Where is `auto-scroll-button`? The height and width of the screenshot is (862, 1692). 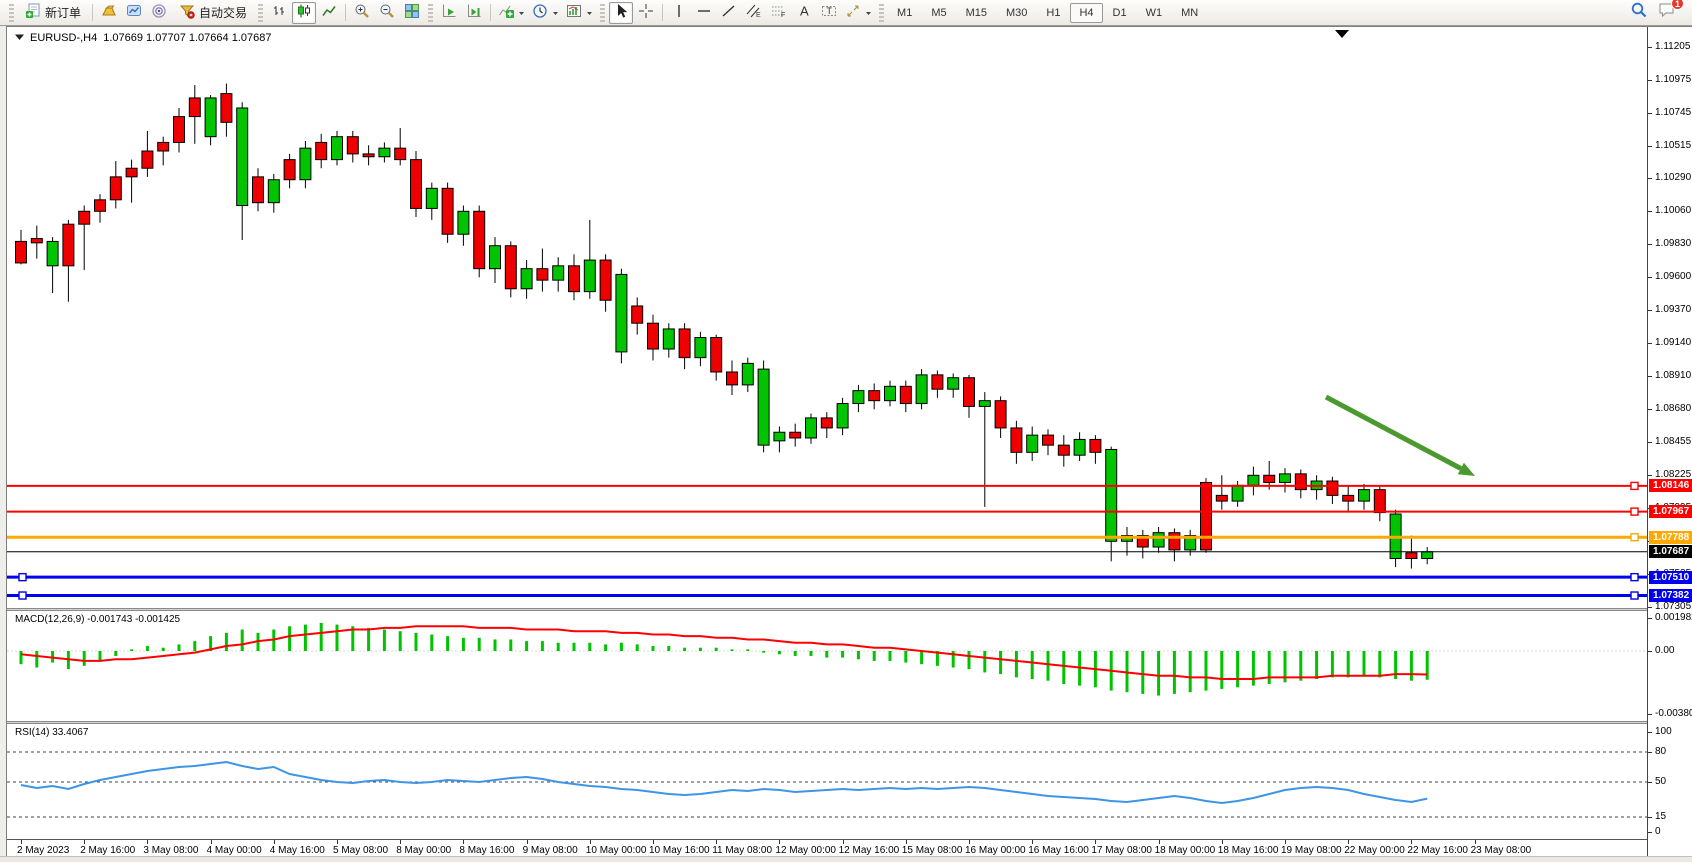
auto-scroll-button is located at coordinates (449, 13).